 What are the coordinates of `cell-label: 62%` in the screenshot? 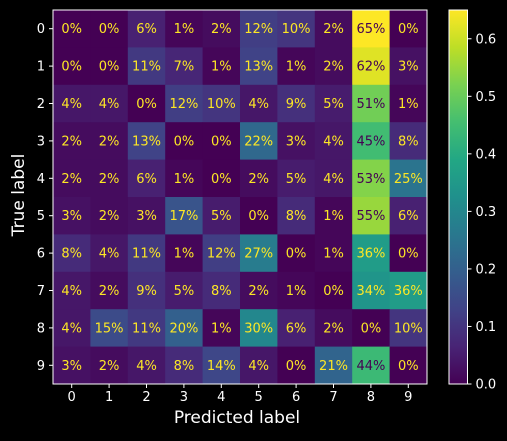 It's located at (370, 67).